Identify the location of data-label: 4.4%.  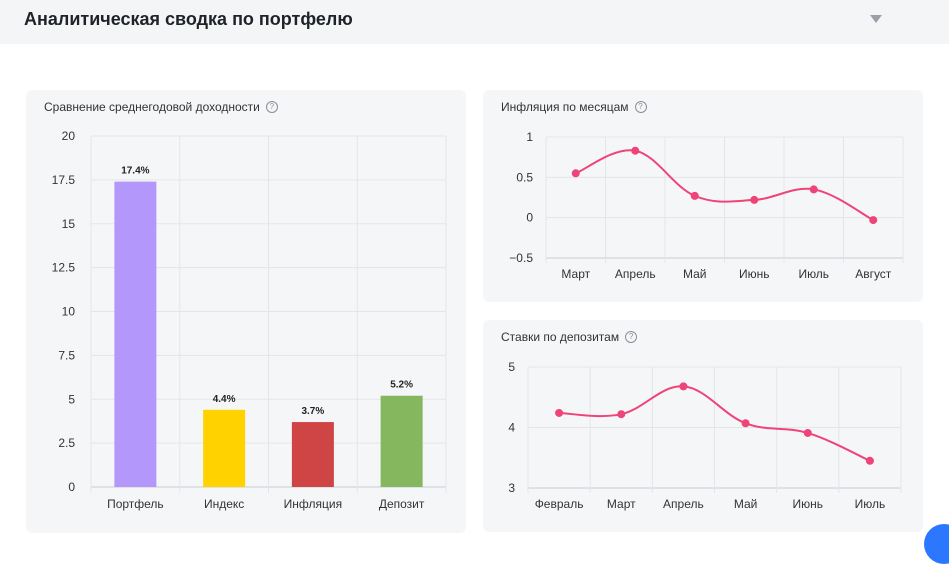
(224, 399).